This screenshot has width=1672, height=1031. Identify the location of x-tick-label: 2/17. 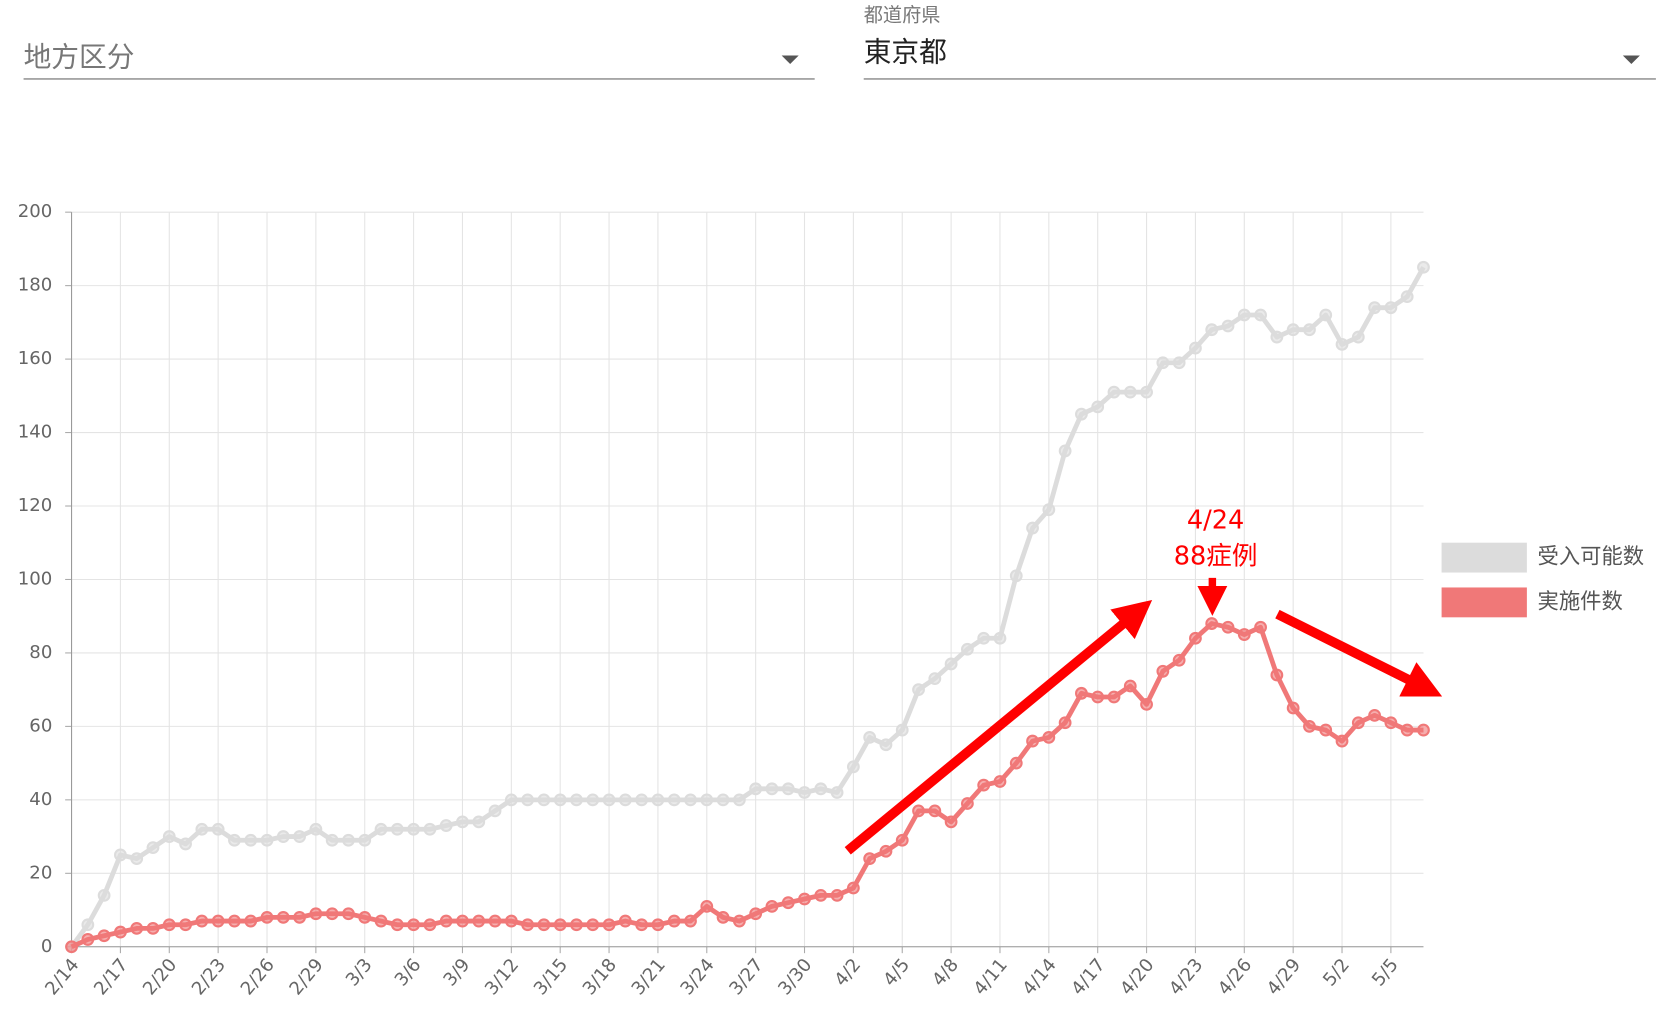
(111, 977).